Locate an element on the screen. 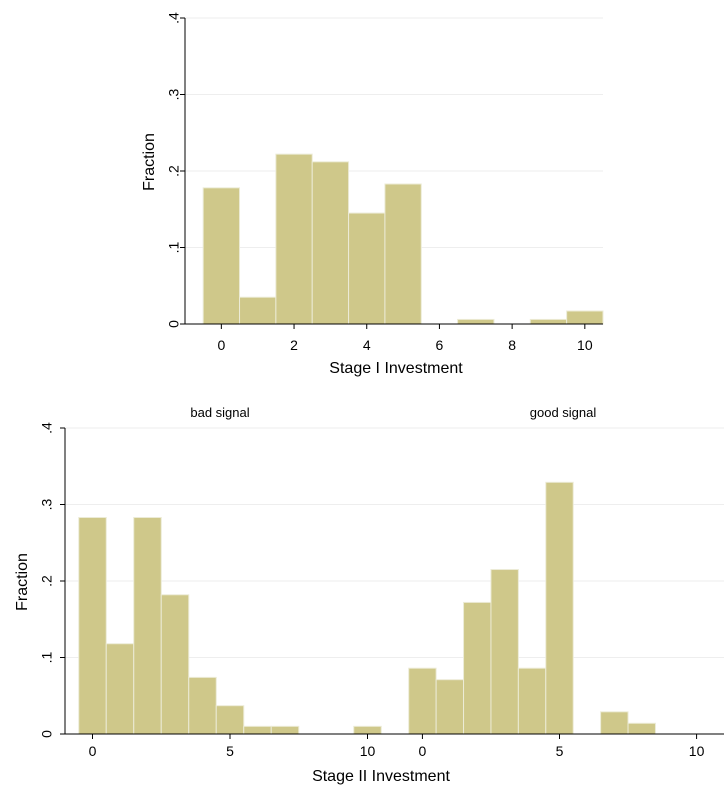 This screenshot has width=724, height=787. stage-one-y-axis-title: Fraction is located at coordinates (149, 162).